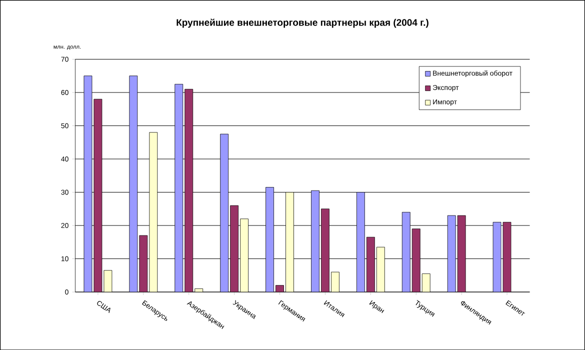 This screenshot has height=350, width=585. What do you see at coordinates (302, 23) in the screenshot?
I see `chart-title: Крупнейшие внешнеторговые партнеры края (2004 г.)` at bounding box center [302, 23].